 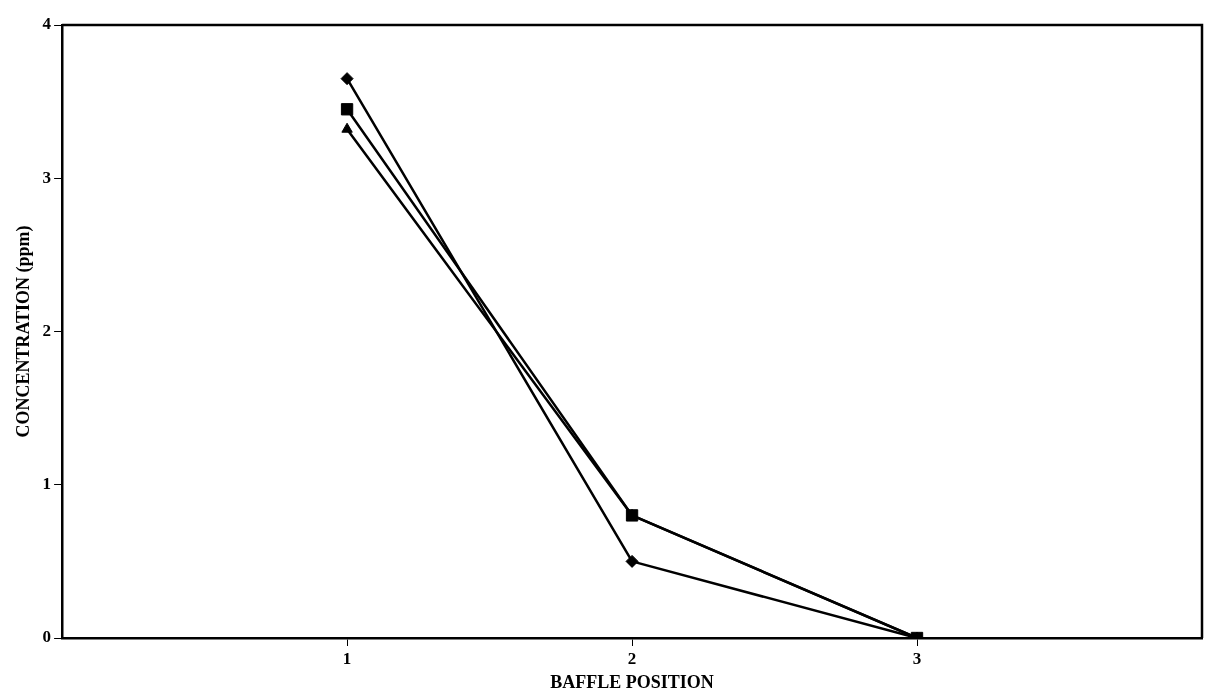 What do you see at coordinates (47, 24) in the screenshot?
I see `y-tick-label: 4` at bounding box center [47, 24].